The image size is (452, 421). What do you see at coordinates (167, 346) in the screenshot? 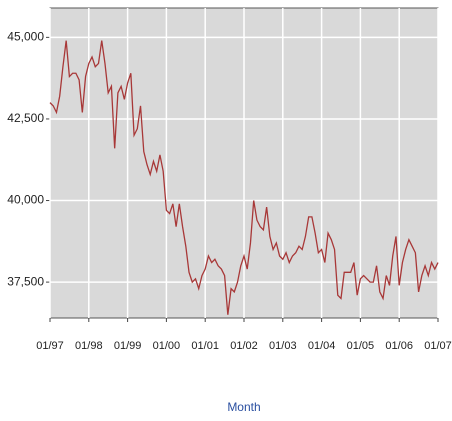
I see `x-tick-label: 01/00` at bounding box center [167, 346].